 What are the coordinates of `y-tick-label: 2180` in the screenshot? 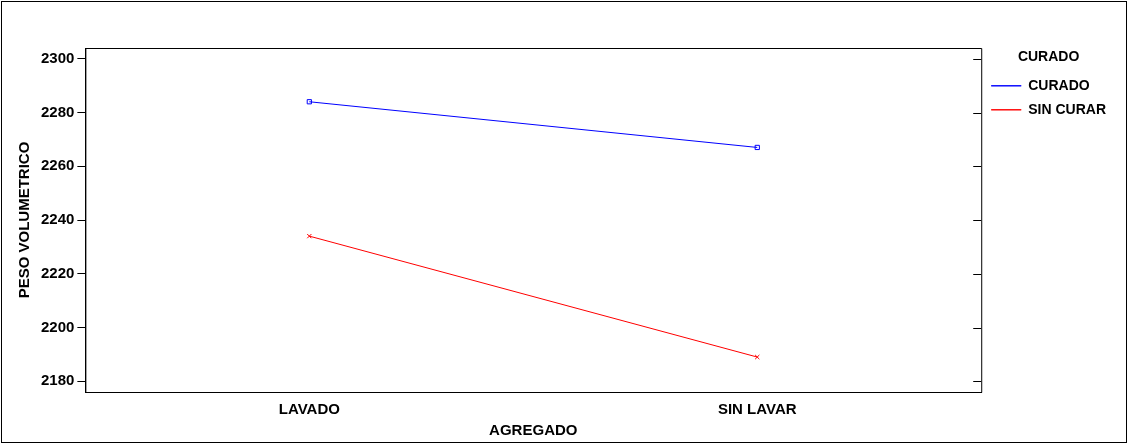 It's located at (57, 380).